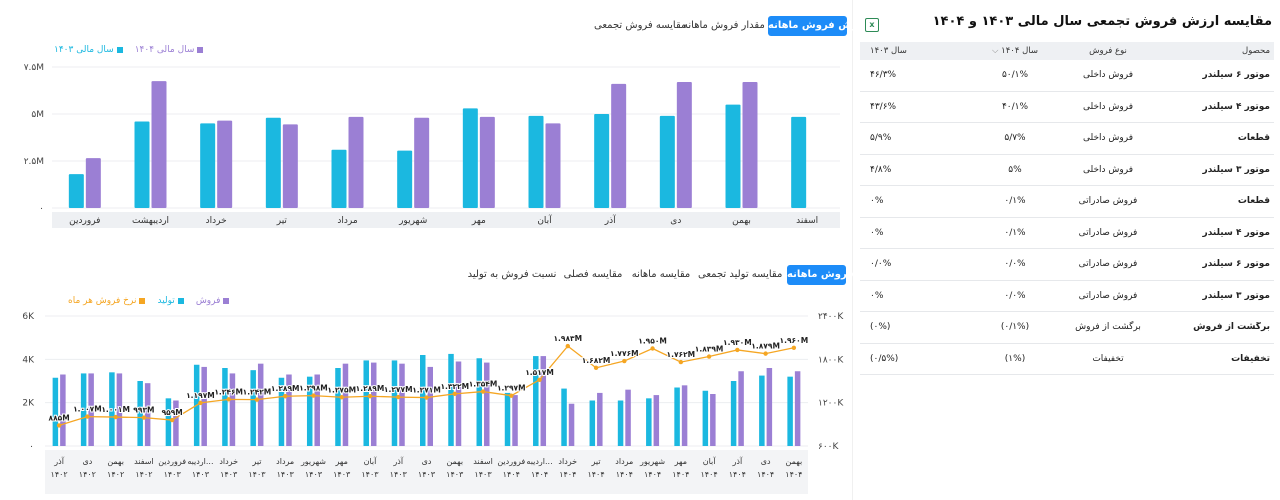  I want to click on excel-export-icon: x, so click(872, 25).